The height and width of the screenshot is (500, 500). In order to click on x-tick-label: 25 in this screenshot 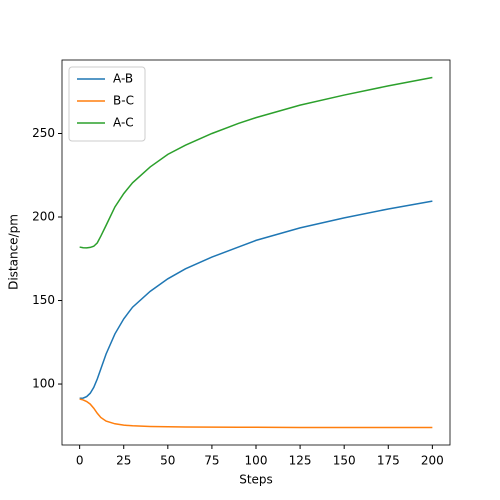, I will do `click(123, 461)`.